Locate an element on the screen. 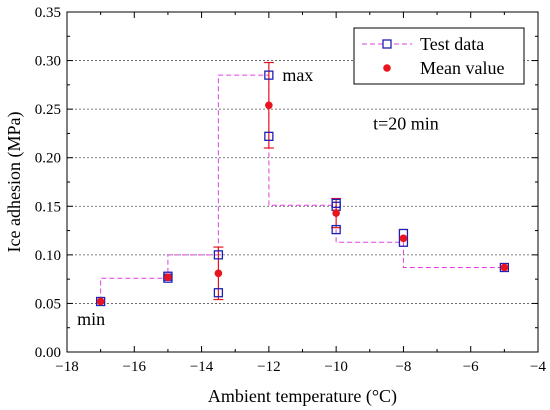 The width and height of the screenshot is (550, 410). x-tick-label: −4 is located at coordinates (538, 367).